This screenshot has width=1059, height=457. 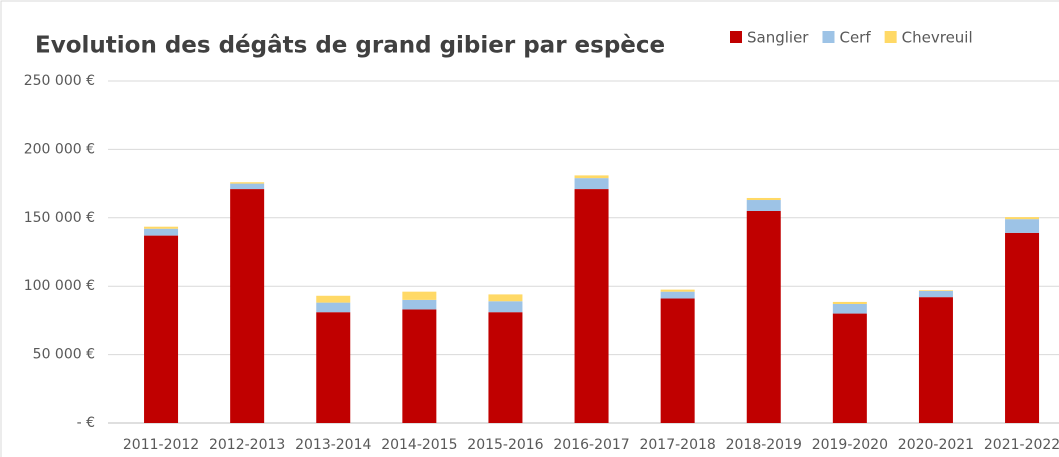 What do you see at coordinates (59, 81) in the screenshot?
I see `y-tick-label: 250 000 €` at bounding box center [59, 81].